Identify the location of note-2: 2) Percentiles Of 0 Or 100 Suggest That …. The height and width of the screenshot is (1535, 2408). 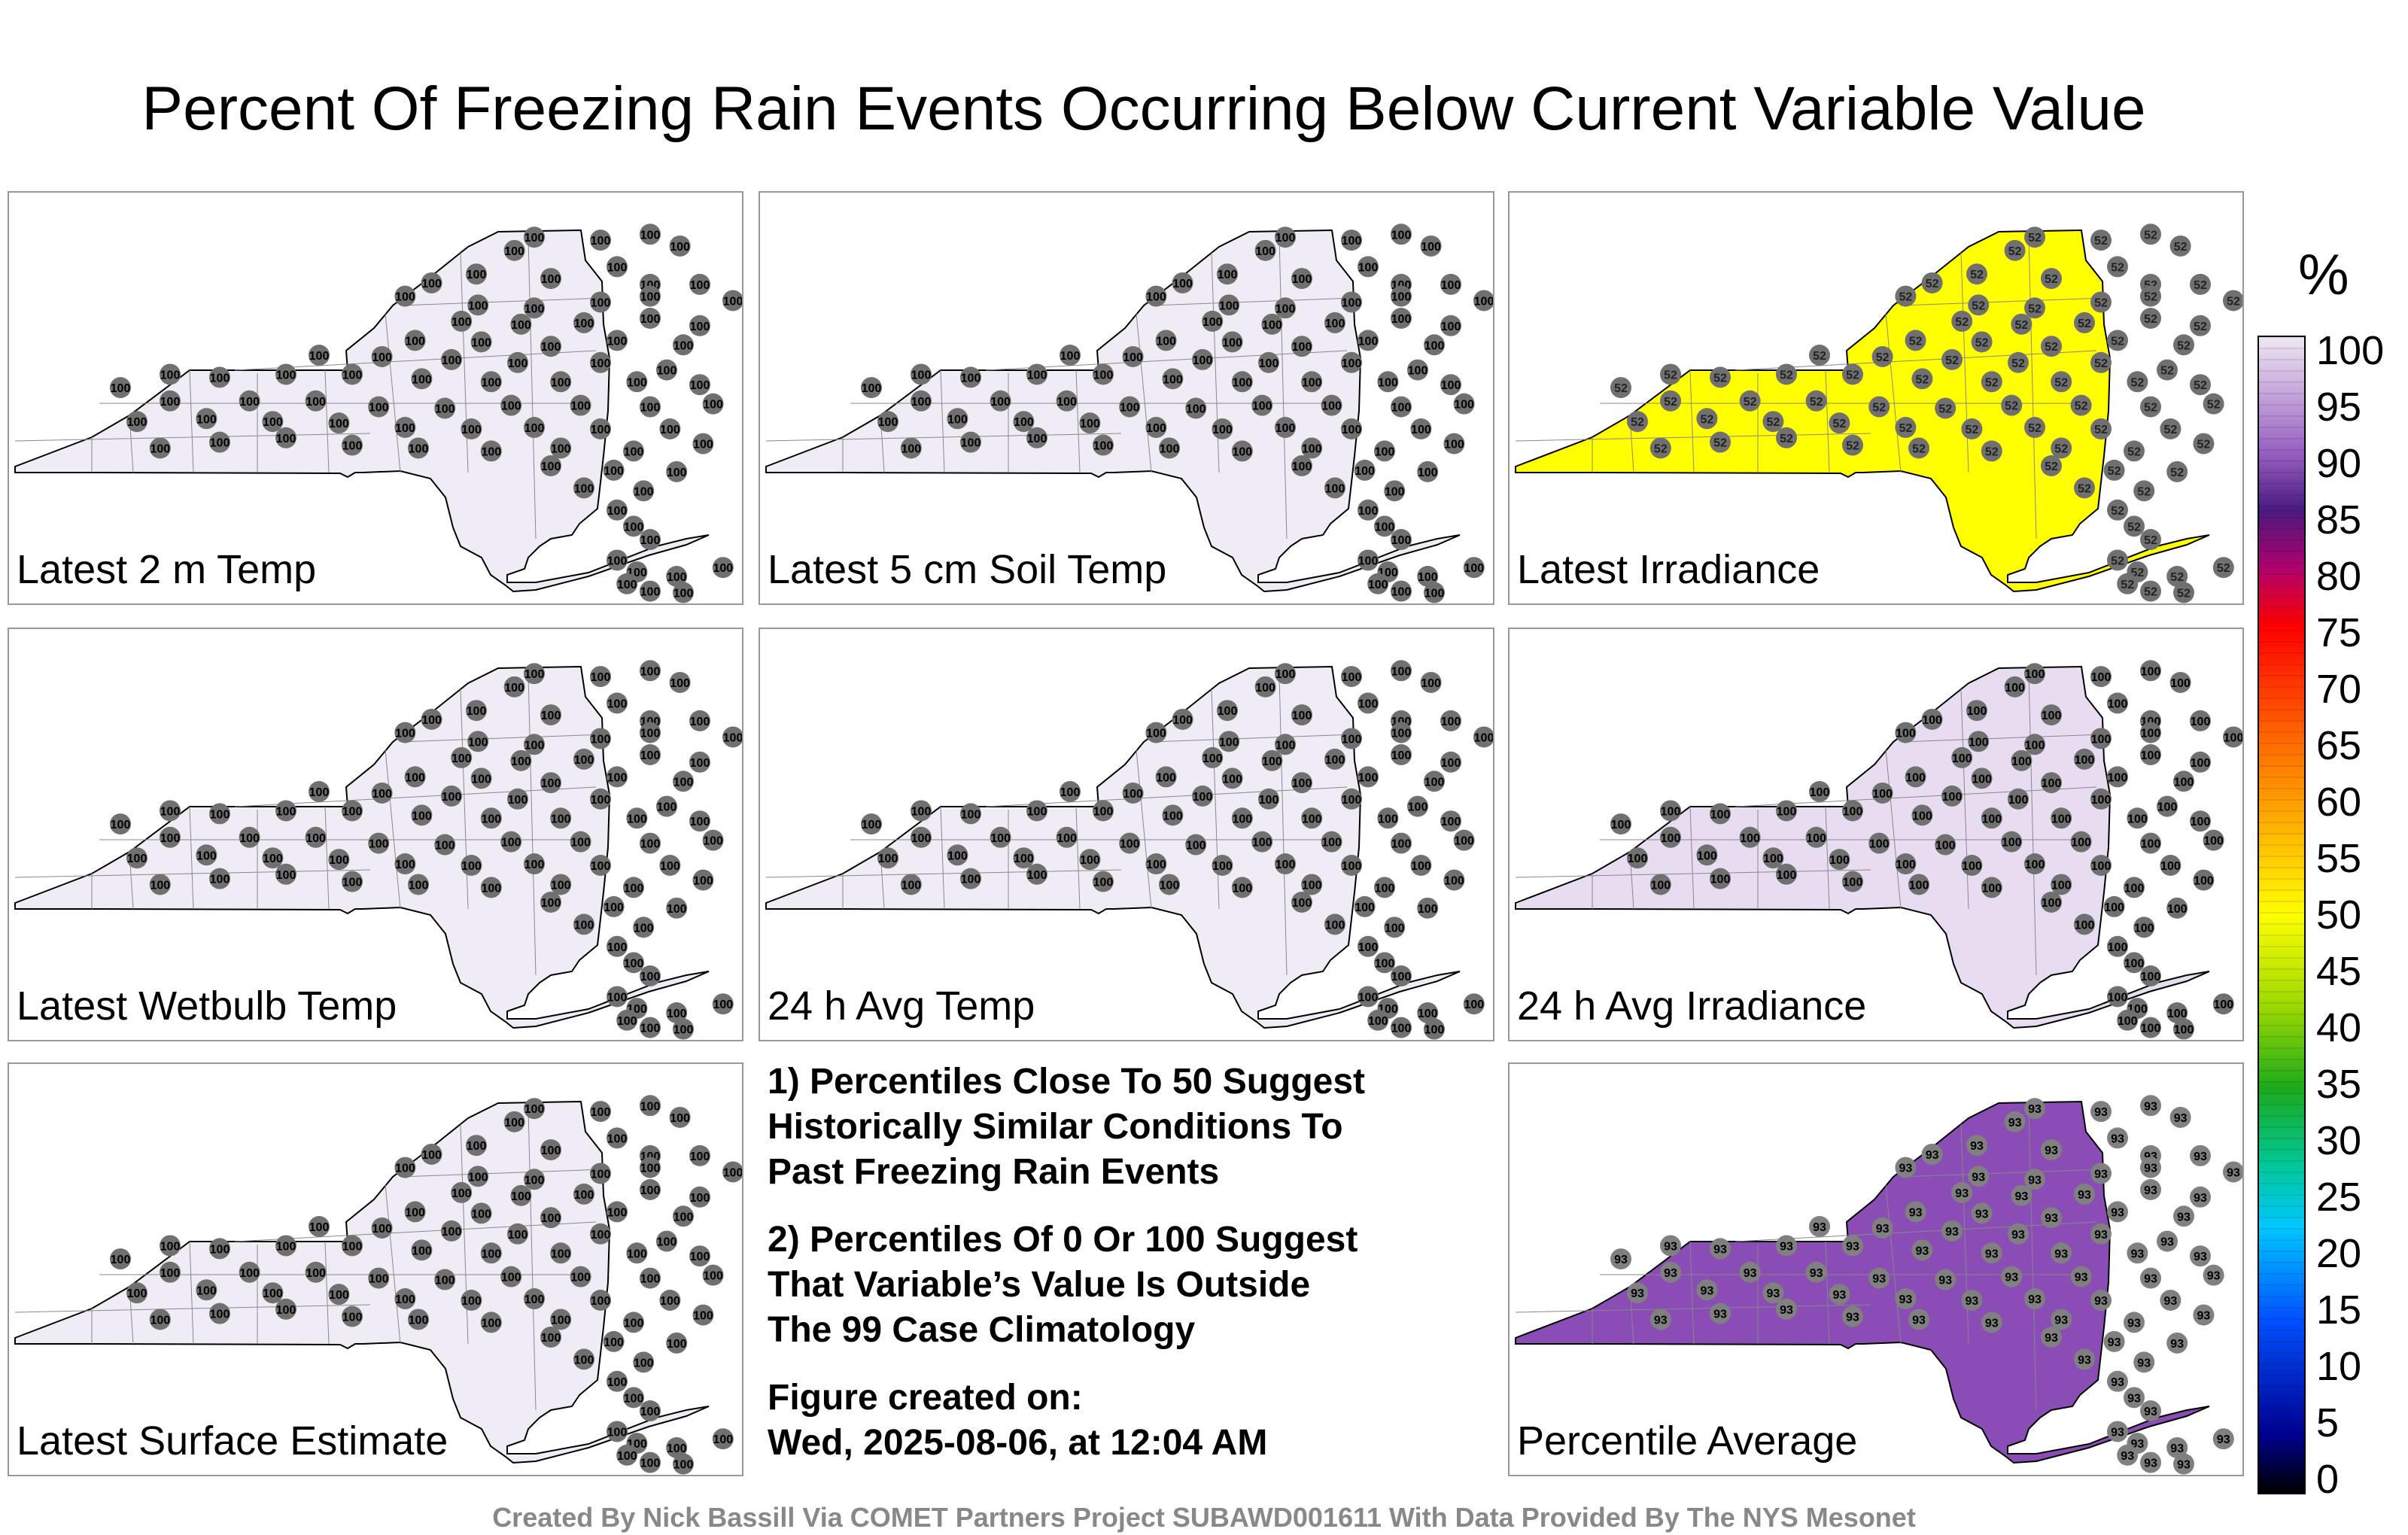
(1063, 1285).